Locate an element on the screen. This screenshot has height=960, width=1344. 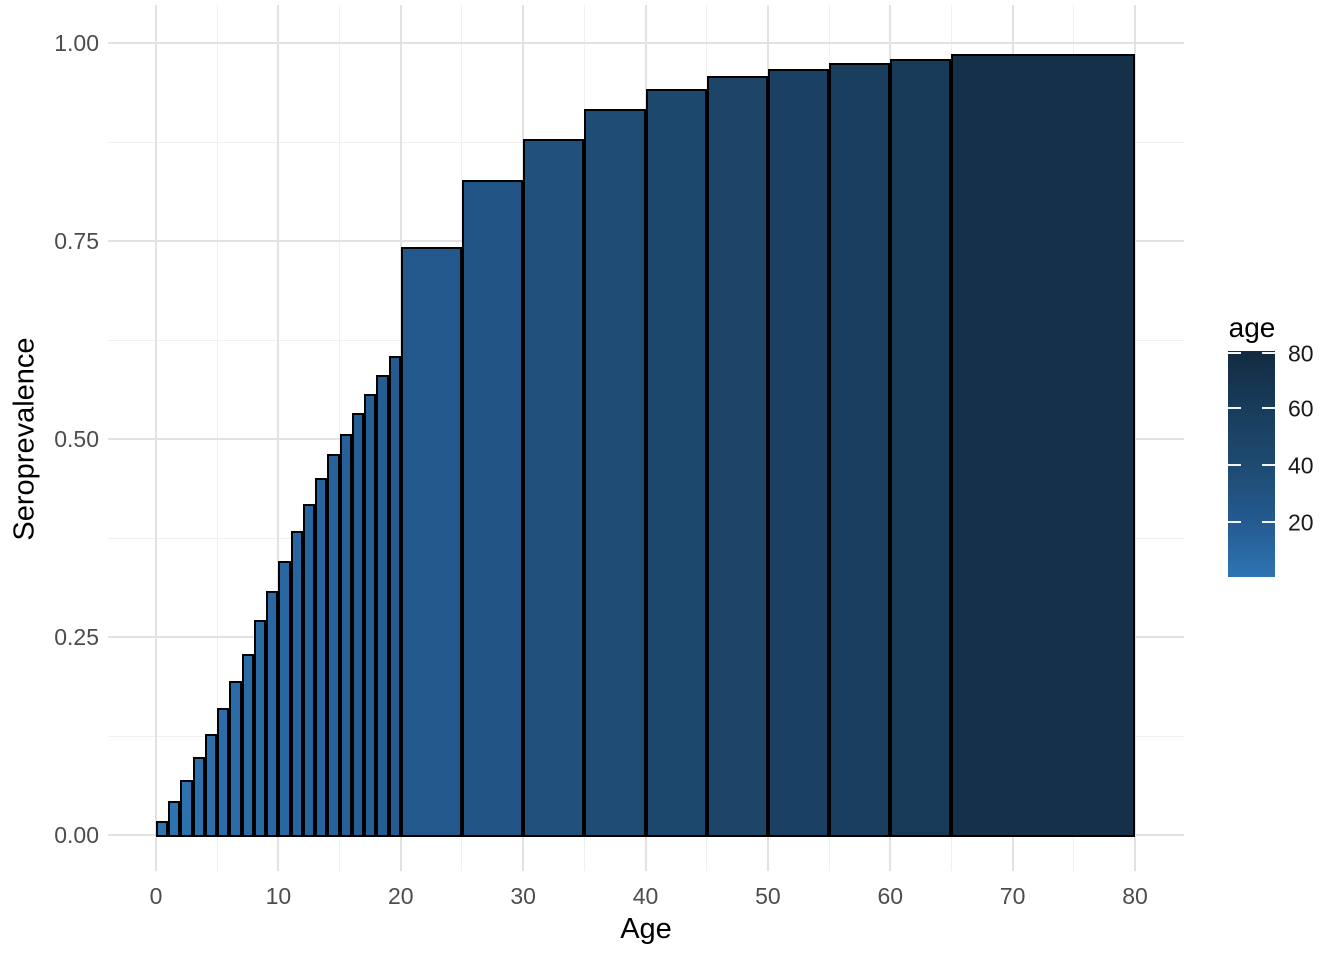
y-tick-label: 0.00 is located at coordinates (76, 835).